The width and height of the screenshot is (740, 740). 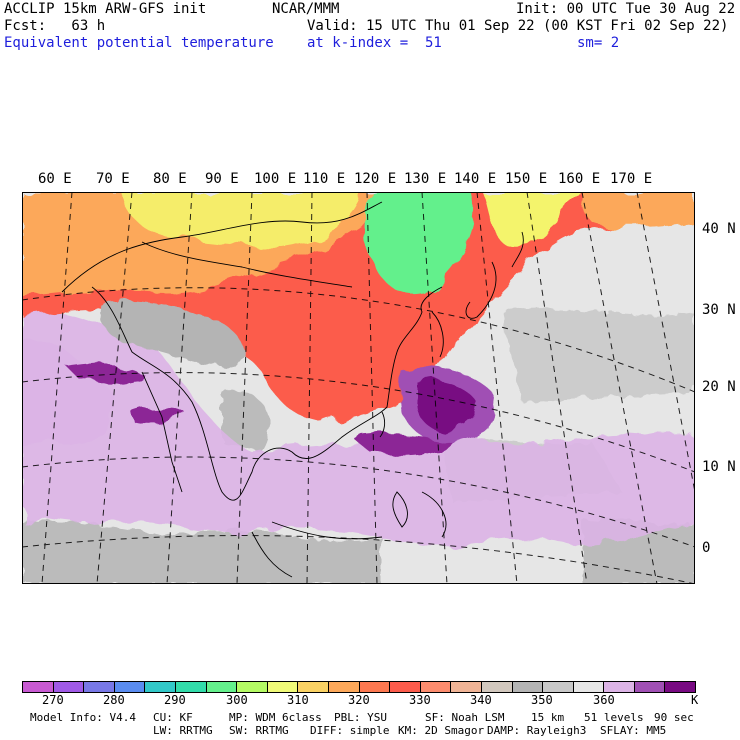 What do you see at coordinates (360, 717) in the screenshot?
I see `footer-pbl: PBL: YSU` at bounding box center [360, 717].